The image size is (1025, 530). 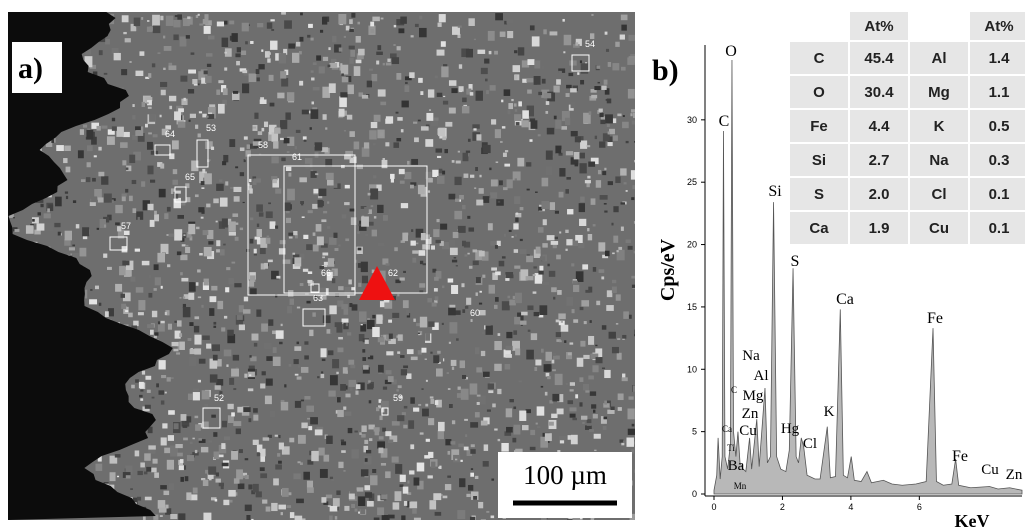 What do you see at coordinates (692, 120) in the screenshot?
I see `y-tick-label: 30` at bounding box center [692, 120].